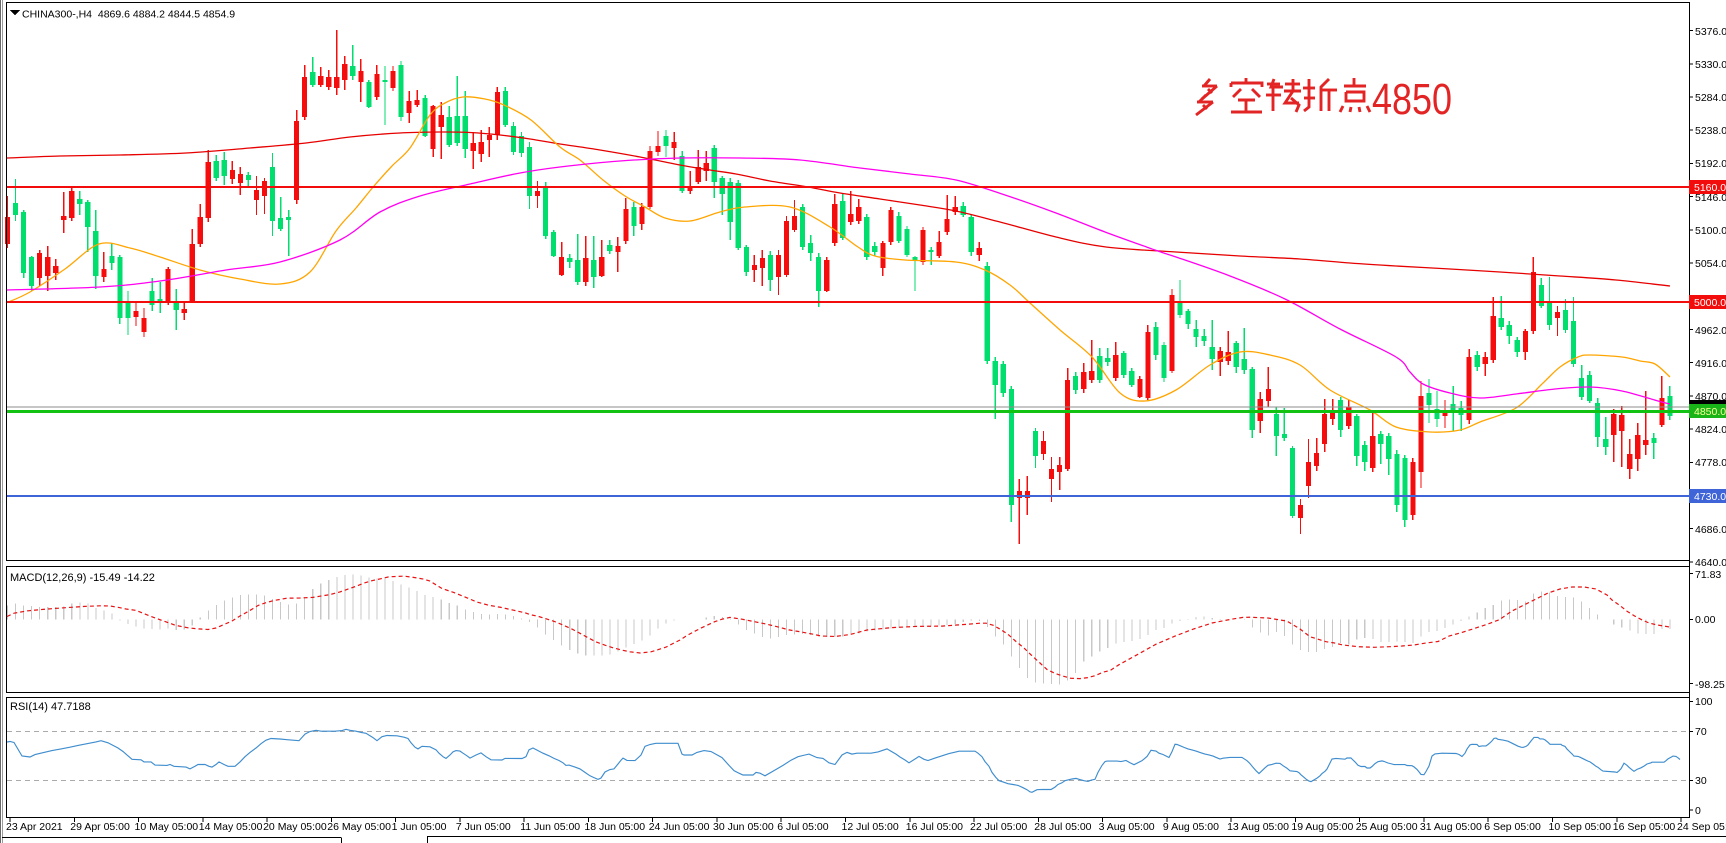 This screenshot has width=1726, height=843. What do you see at coordinates (359, 827) in the screenshot?
I see `svg-text: 26 May 05:00` at bounding box center [359, 827].